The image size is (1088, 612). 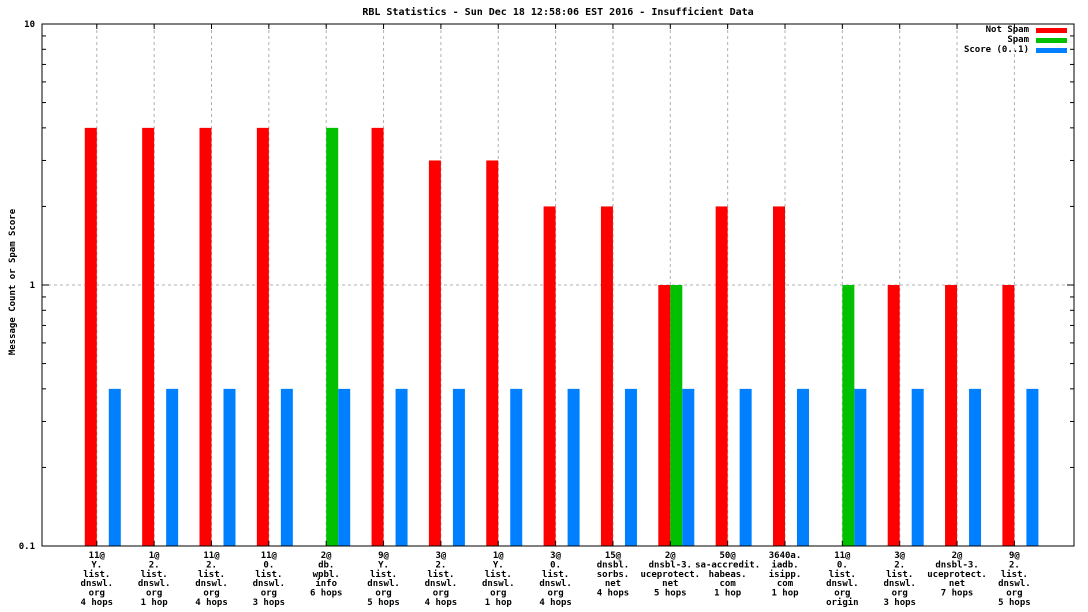 What do you see at coordinates (728, 575) in the screenshot?
I see `x-category-label: habeas.` at bounding box center [728, 575].